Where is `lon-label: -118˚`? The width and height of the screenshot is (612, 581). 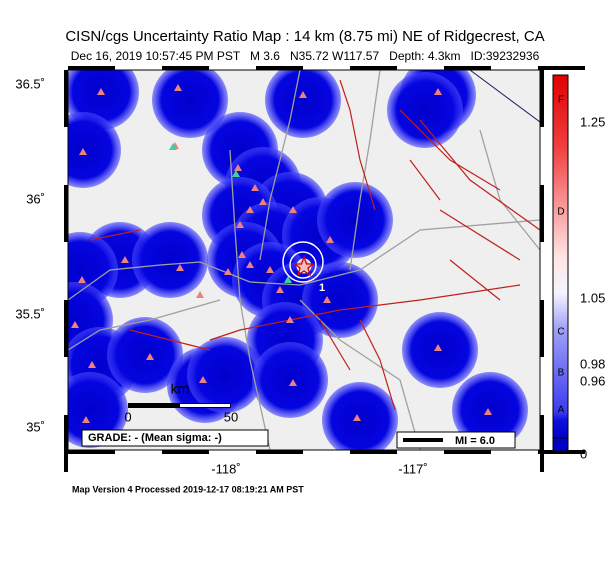 lon-label: -118˚ is located at coordinates (225, 468).